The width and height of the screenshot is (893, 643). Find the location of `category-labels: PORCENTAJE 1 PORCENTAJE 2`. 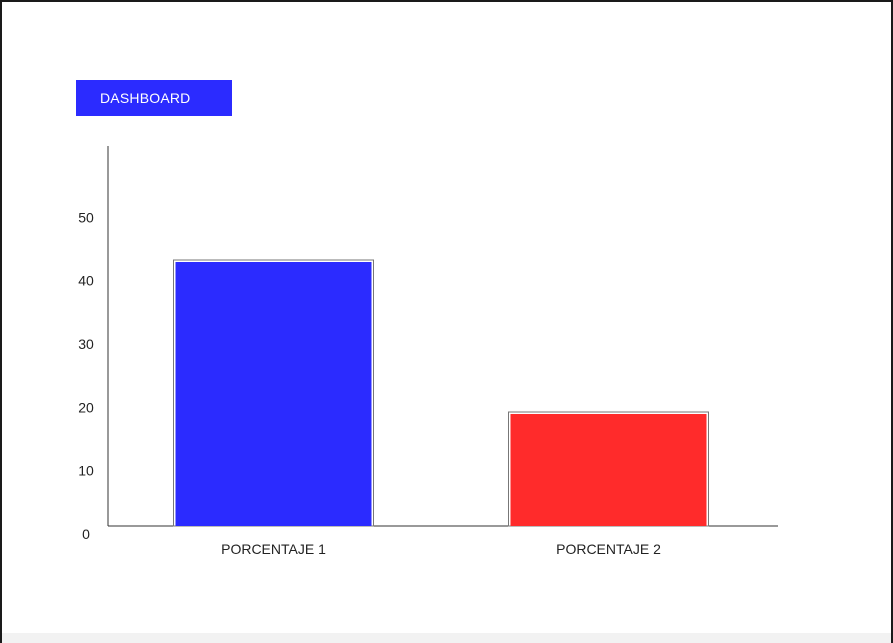

category-labels: PORCENTAJE 1 PORCENTAJE 2 is located at coordinates (441, 549).